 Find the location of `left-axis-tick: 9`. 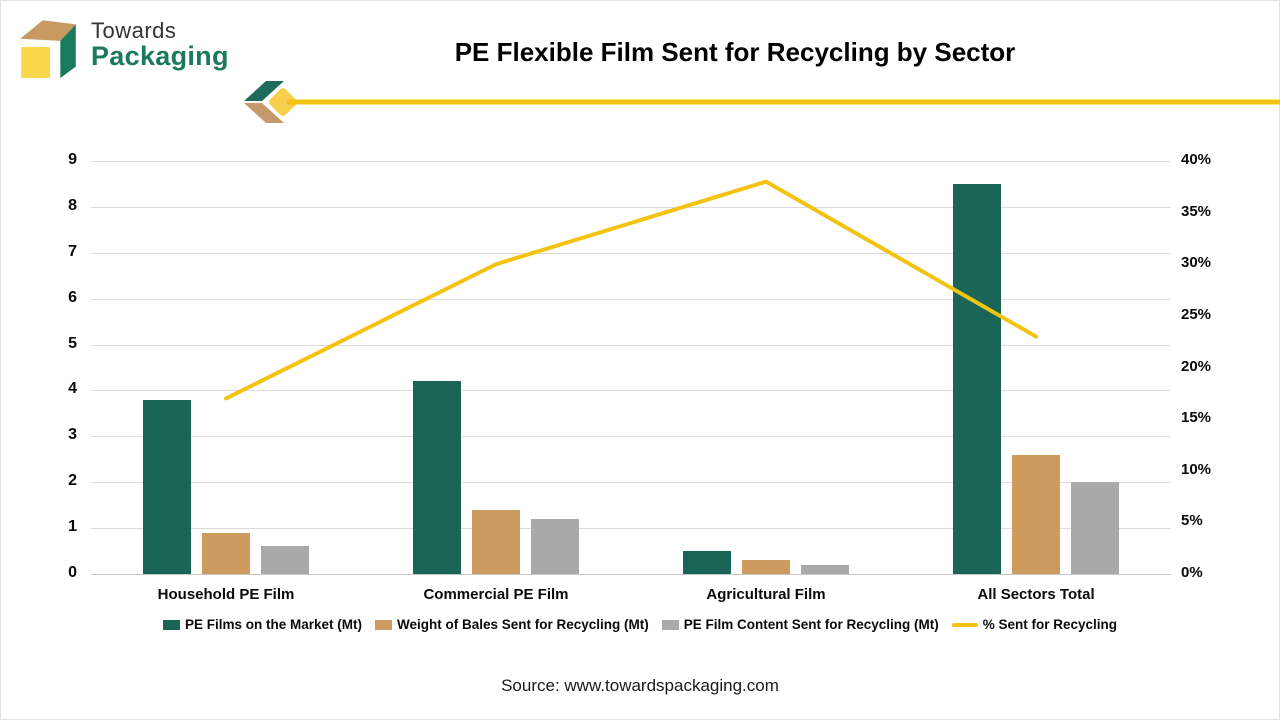

left-axis-tick: 9 is located at coordinates (72, 159).